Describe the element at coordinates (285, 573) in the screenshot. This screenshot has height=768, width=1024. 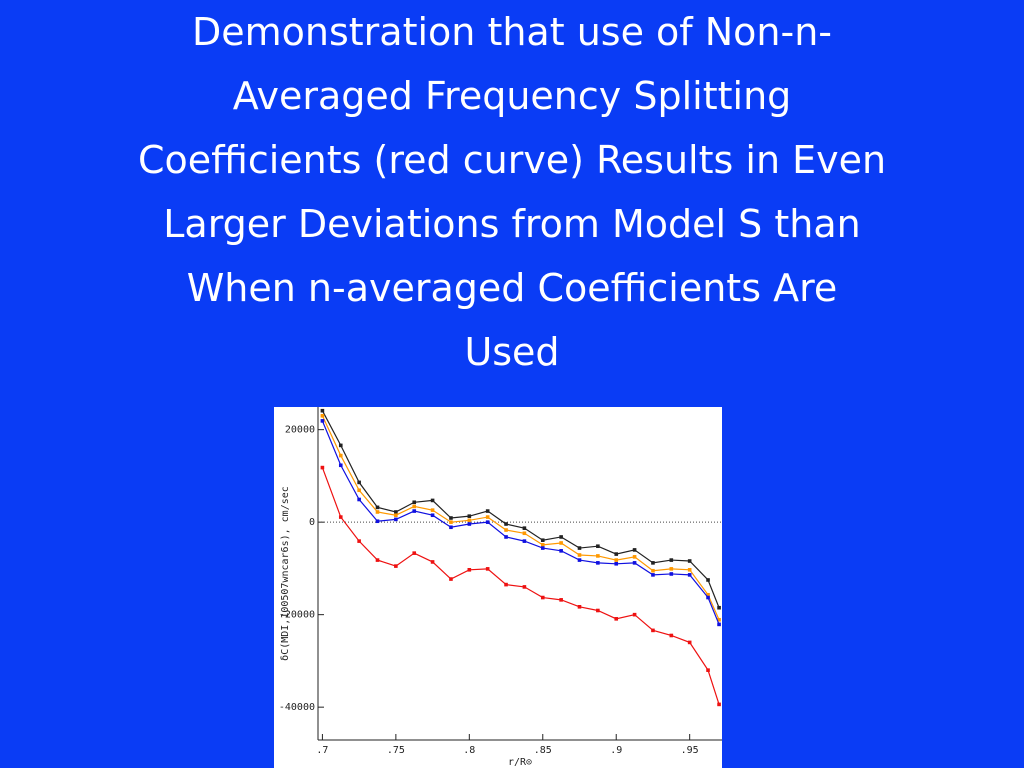
I see `y-axis-label: δC(MDI,100507wncar6s), cm/sec` at that location.